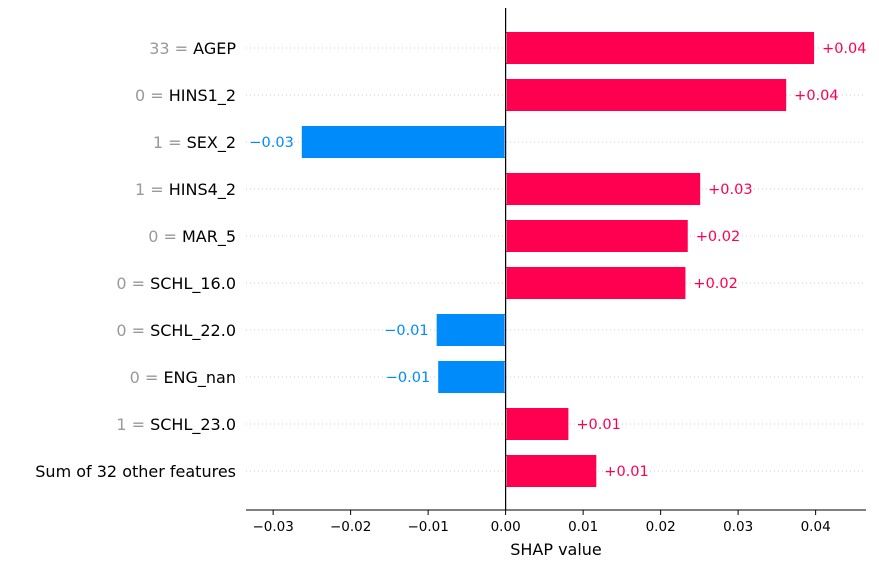 Image resolution: width=879 pixels, height=568 pixels. I want to click on x-axis: −0.03 −0.02 −0.01 0.00 0.01 0.02 0.03 0.04, so click(556, 522).